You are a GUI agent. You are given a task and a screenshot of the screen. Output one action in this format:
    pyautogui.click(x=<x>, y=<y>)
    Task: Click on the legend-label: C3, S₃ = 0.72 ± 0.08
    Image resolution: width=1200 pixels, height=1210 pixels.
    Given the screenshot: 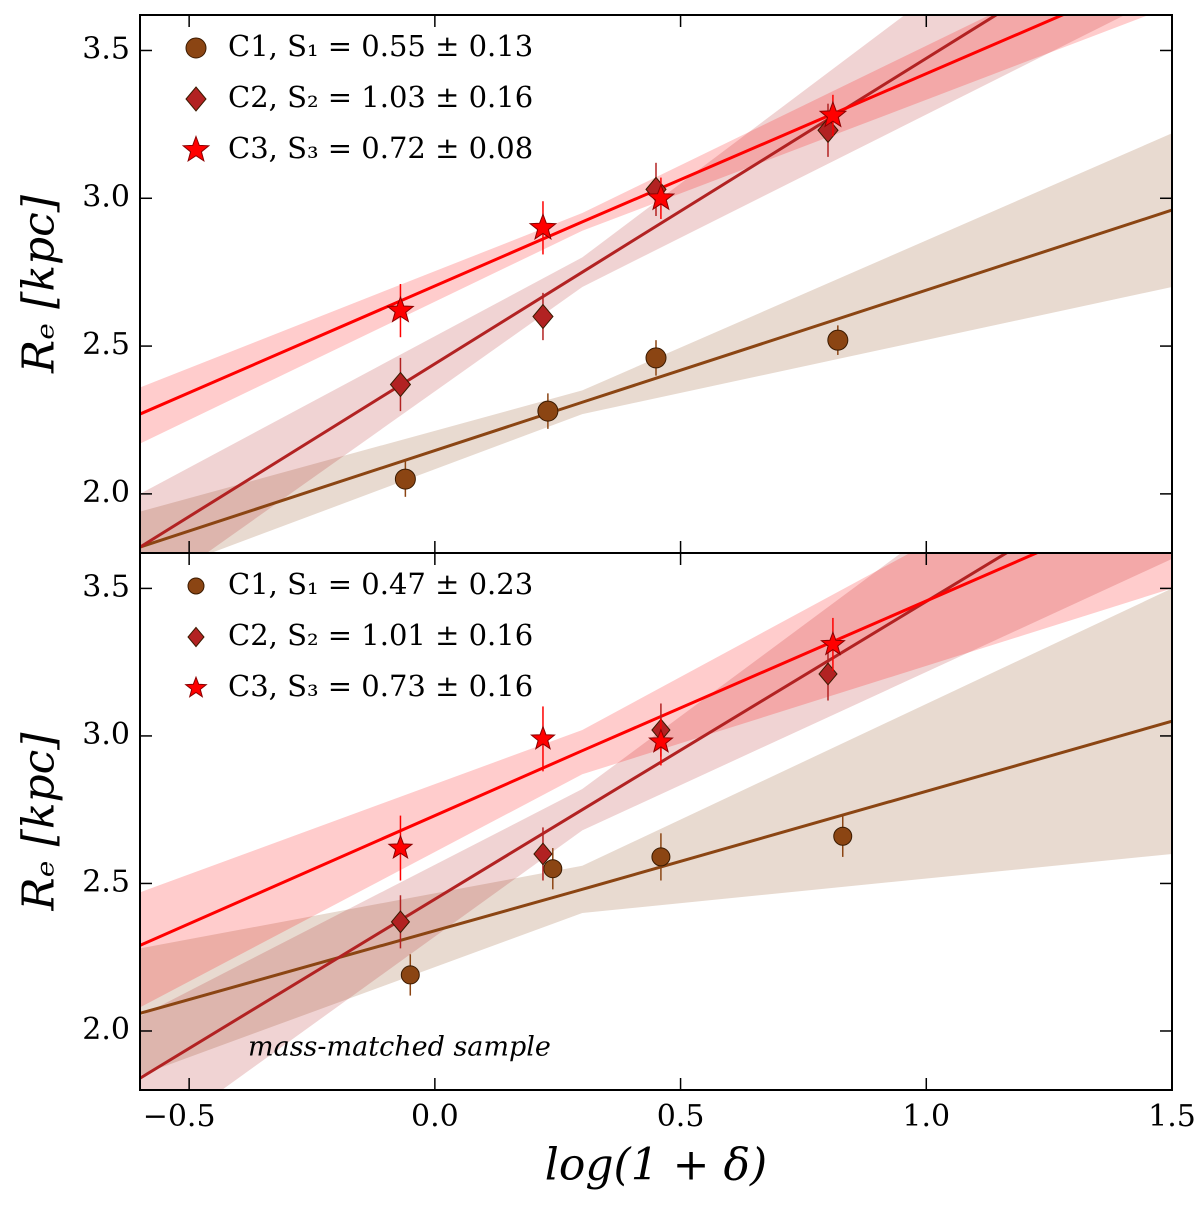 What is the action you would take?
    pyautogui.click(x=380, y=148)
    